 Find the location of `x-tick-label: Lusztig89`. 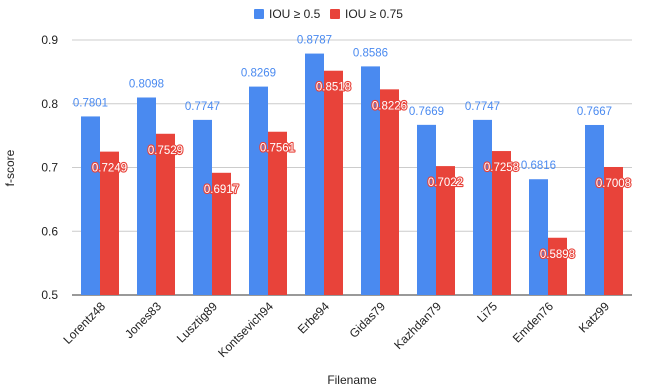

x-tick-label: Lusztig89 is located at coordinates (197, 322).